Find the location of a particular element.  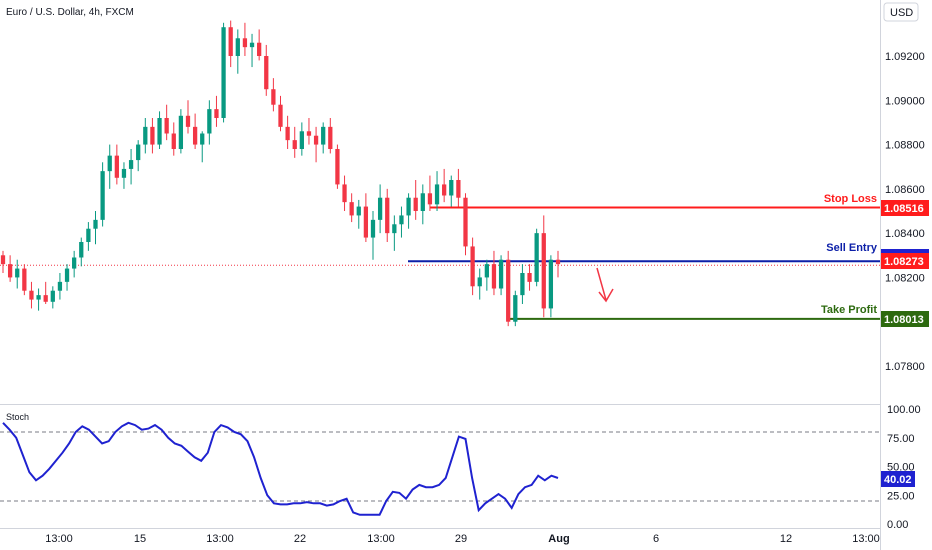

stoch-tick-label: 25.00 is located at coordinates (901, 496).